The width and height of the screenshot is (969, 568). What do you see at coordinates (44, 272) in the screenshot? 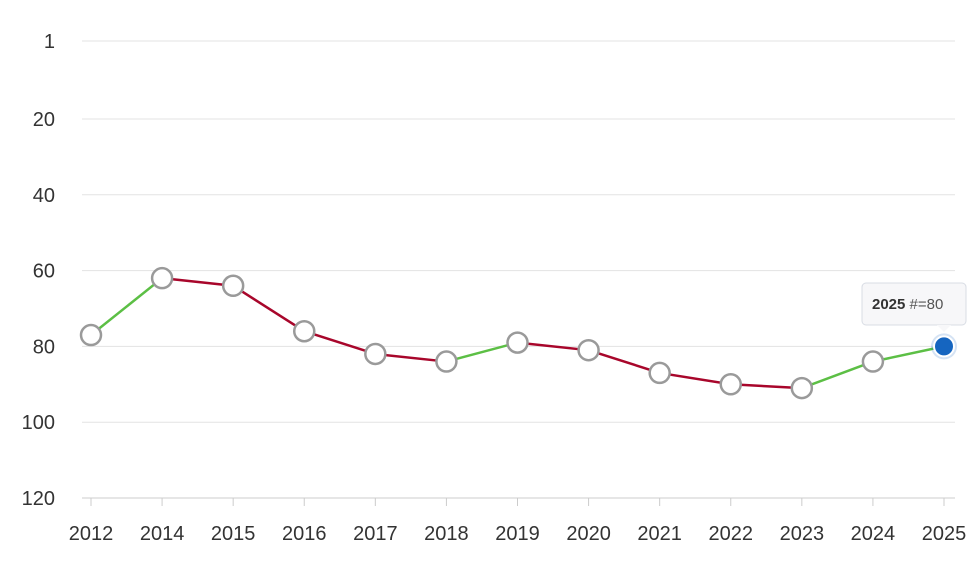
I see `y-tick-label: 60` at bounding box center [44, 272].